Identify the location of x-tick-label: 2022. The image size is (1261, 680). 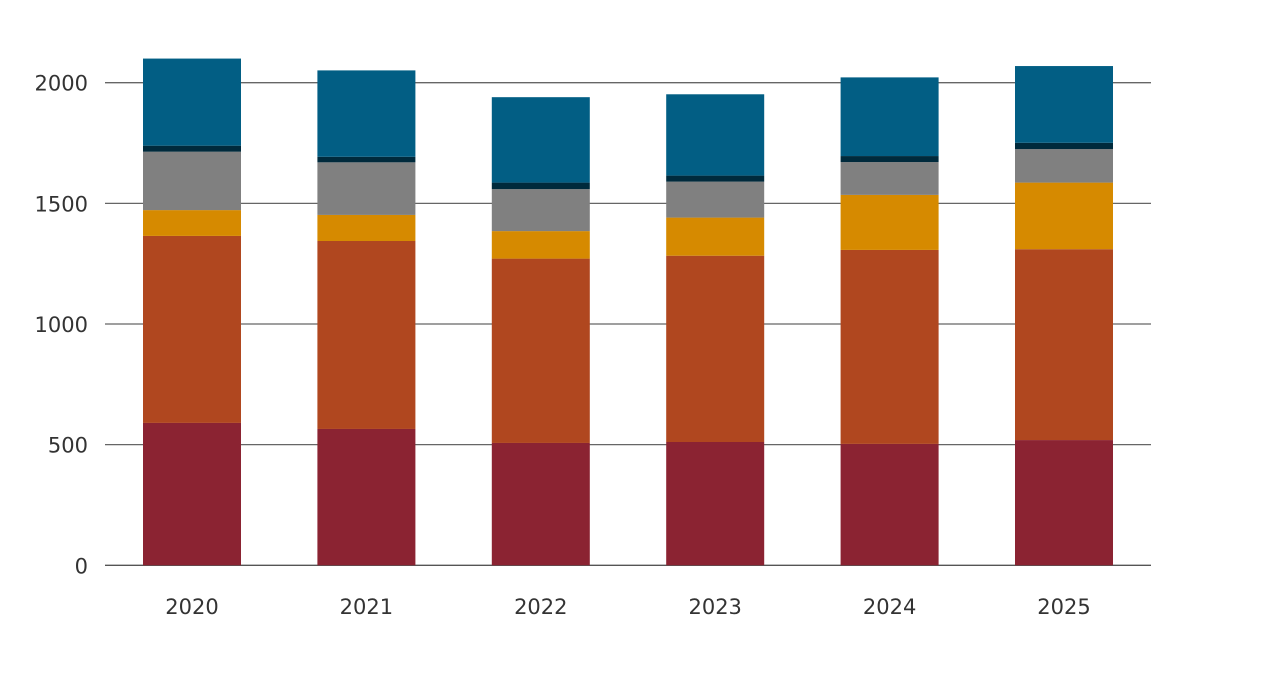
(540, 607).